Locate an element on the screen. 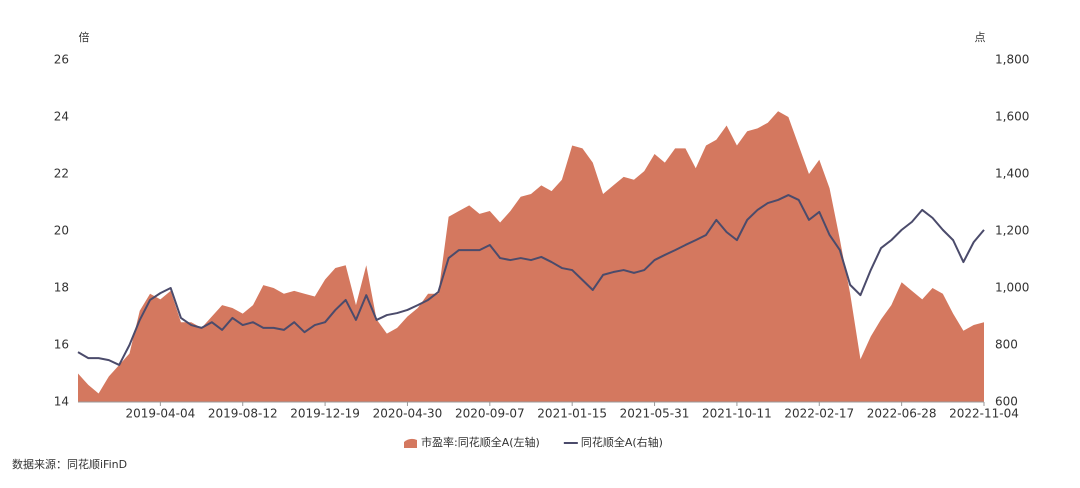 The height and width of the screenshot is (488, 1080). y-unit: 倍 is located at coordinates (84, 37).